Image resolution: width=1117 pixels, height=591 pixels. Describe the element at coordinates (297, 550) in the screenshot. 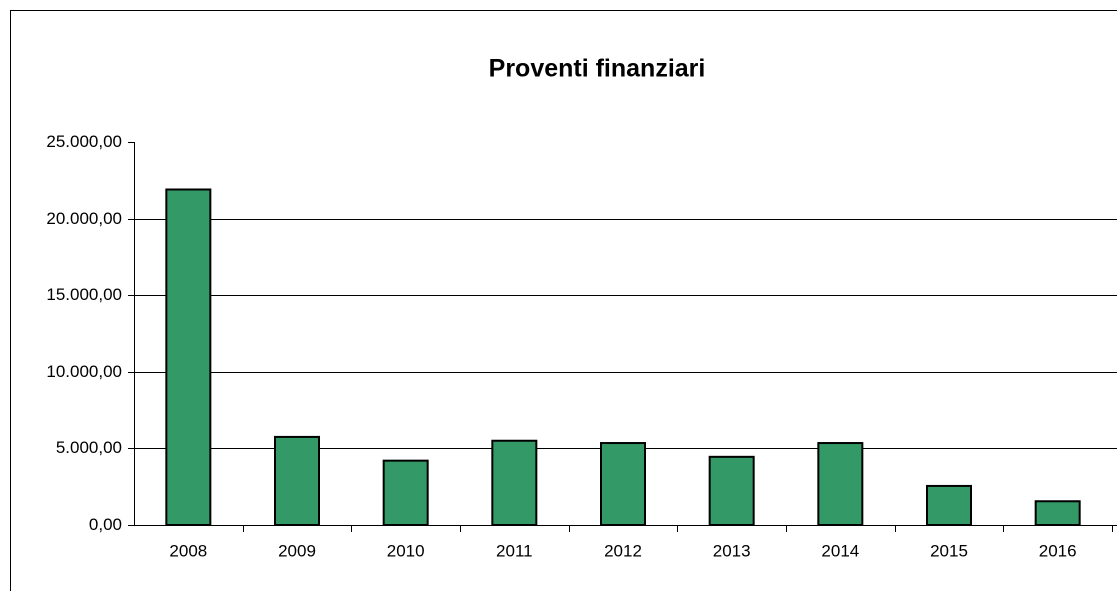

I see `x-tick-label: 2009` at that location.